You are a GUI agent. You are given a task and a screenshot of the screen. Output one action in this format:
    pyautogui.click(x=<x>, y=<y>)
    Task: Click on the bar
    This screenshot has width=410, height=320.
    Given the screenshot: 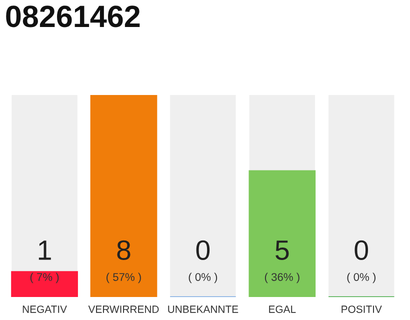 What is the action you would take?
    pyautogui.click(x=44, y=284)
    